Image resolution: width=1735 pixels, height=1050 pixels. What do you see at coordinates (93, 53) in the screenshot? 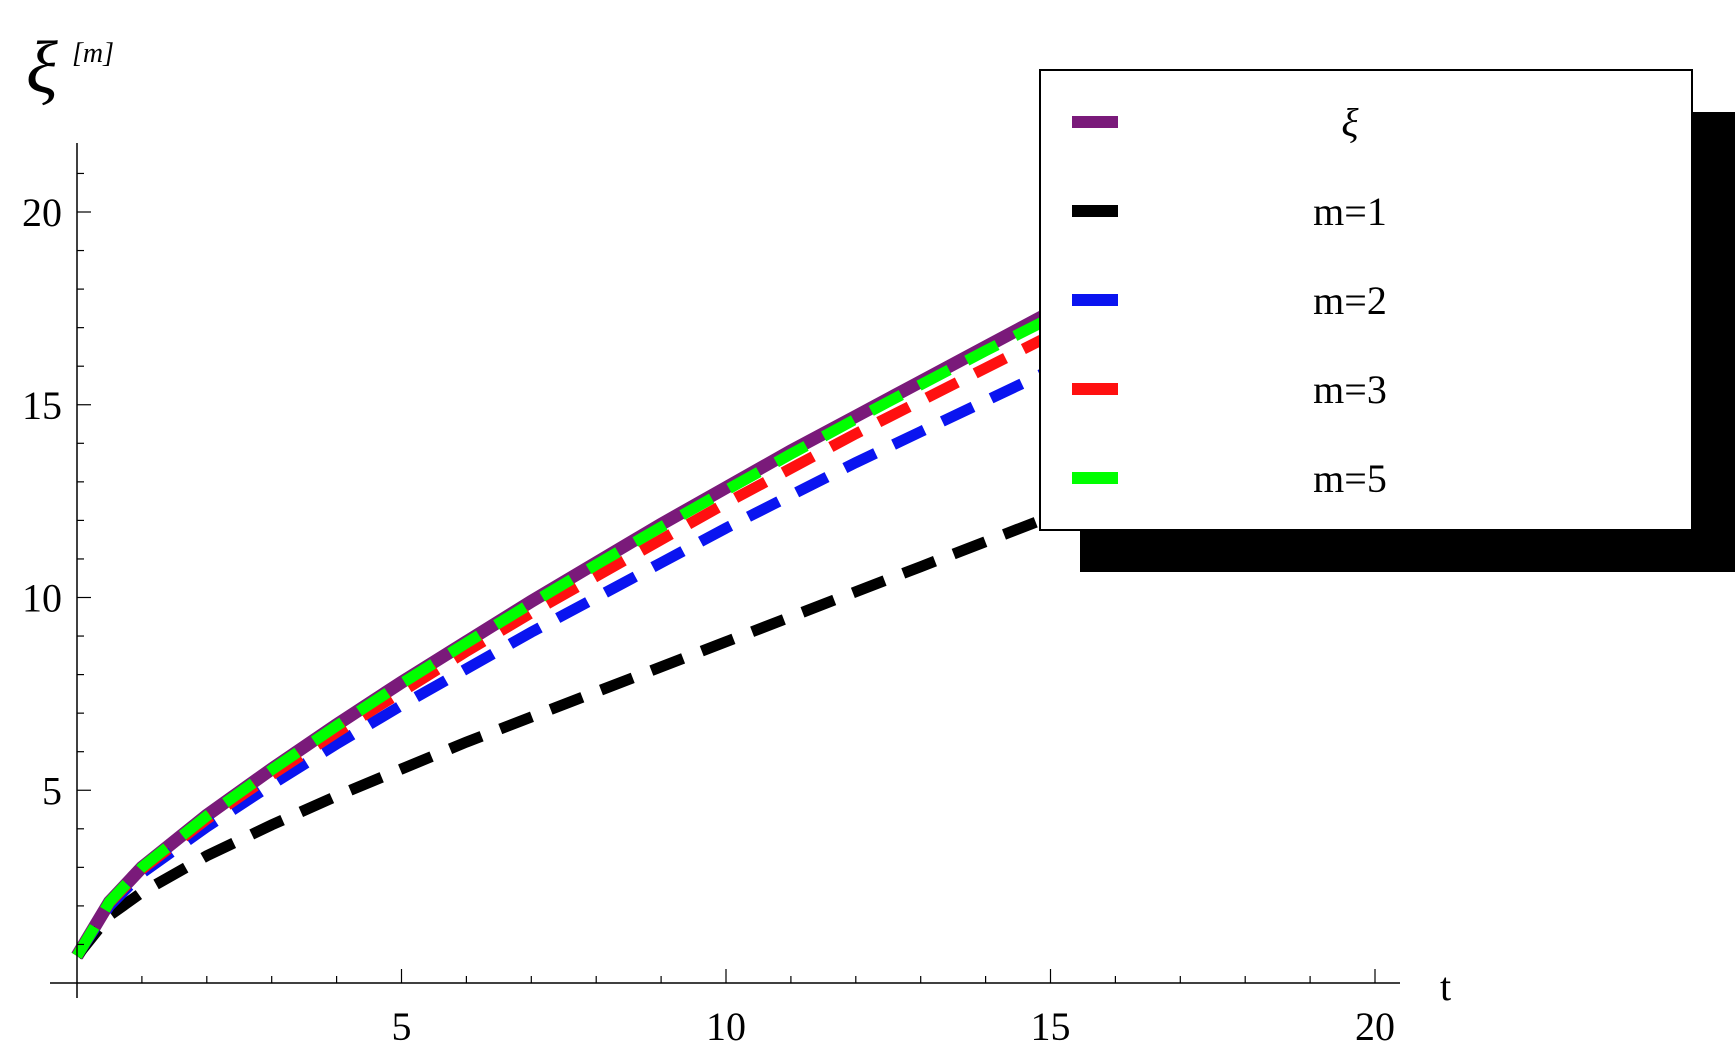
I see `y-axis-label-superscript: [m]` at bounding box center [93, 53].